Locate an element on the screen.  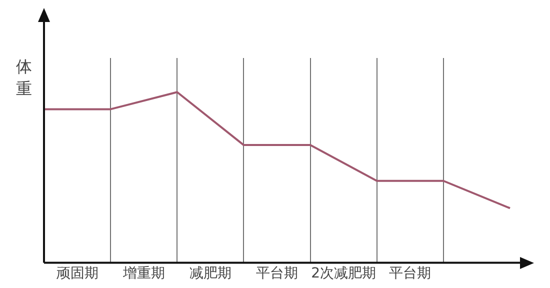
text: 顽固期 is located at coordinates (76, 273).